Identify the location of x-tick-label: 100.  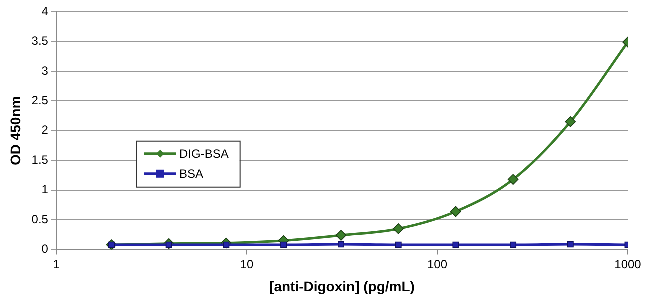
(437, 264).